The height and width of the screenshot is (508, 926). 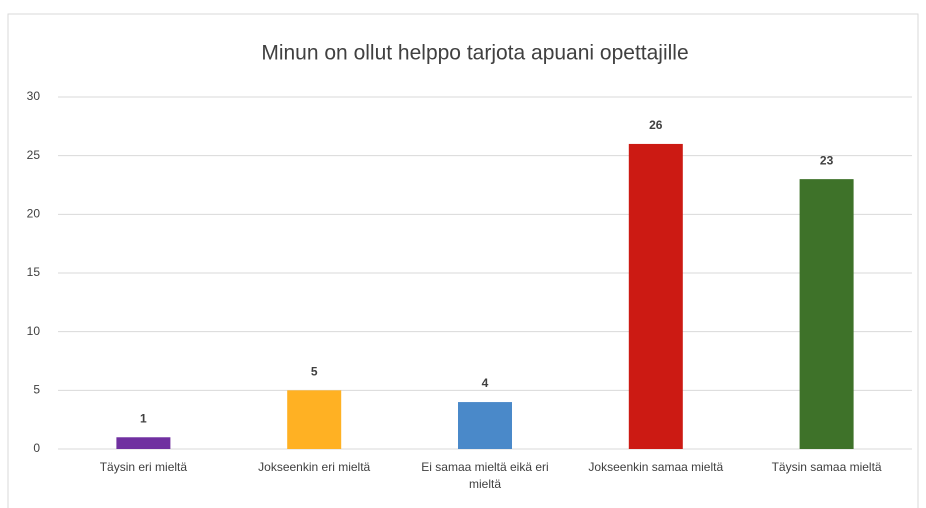 I want to click on data-label: 26, so click(x=656, y=125).